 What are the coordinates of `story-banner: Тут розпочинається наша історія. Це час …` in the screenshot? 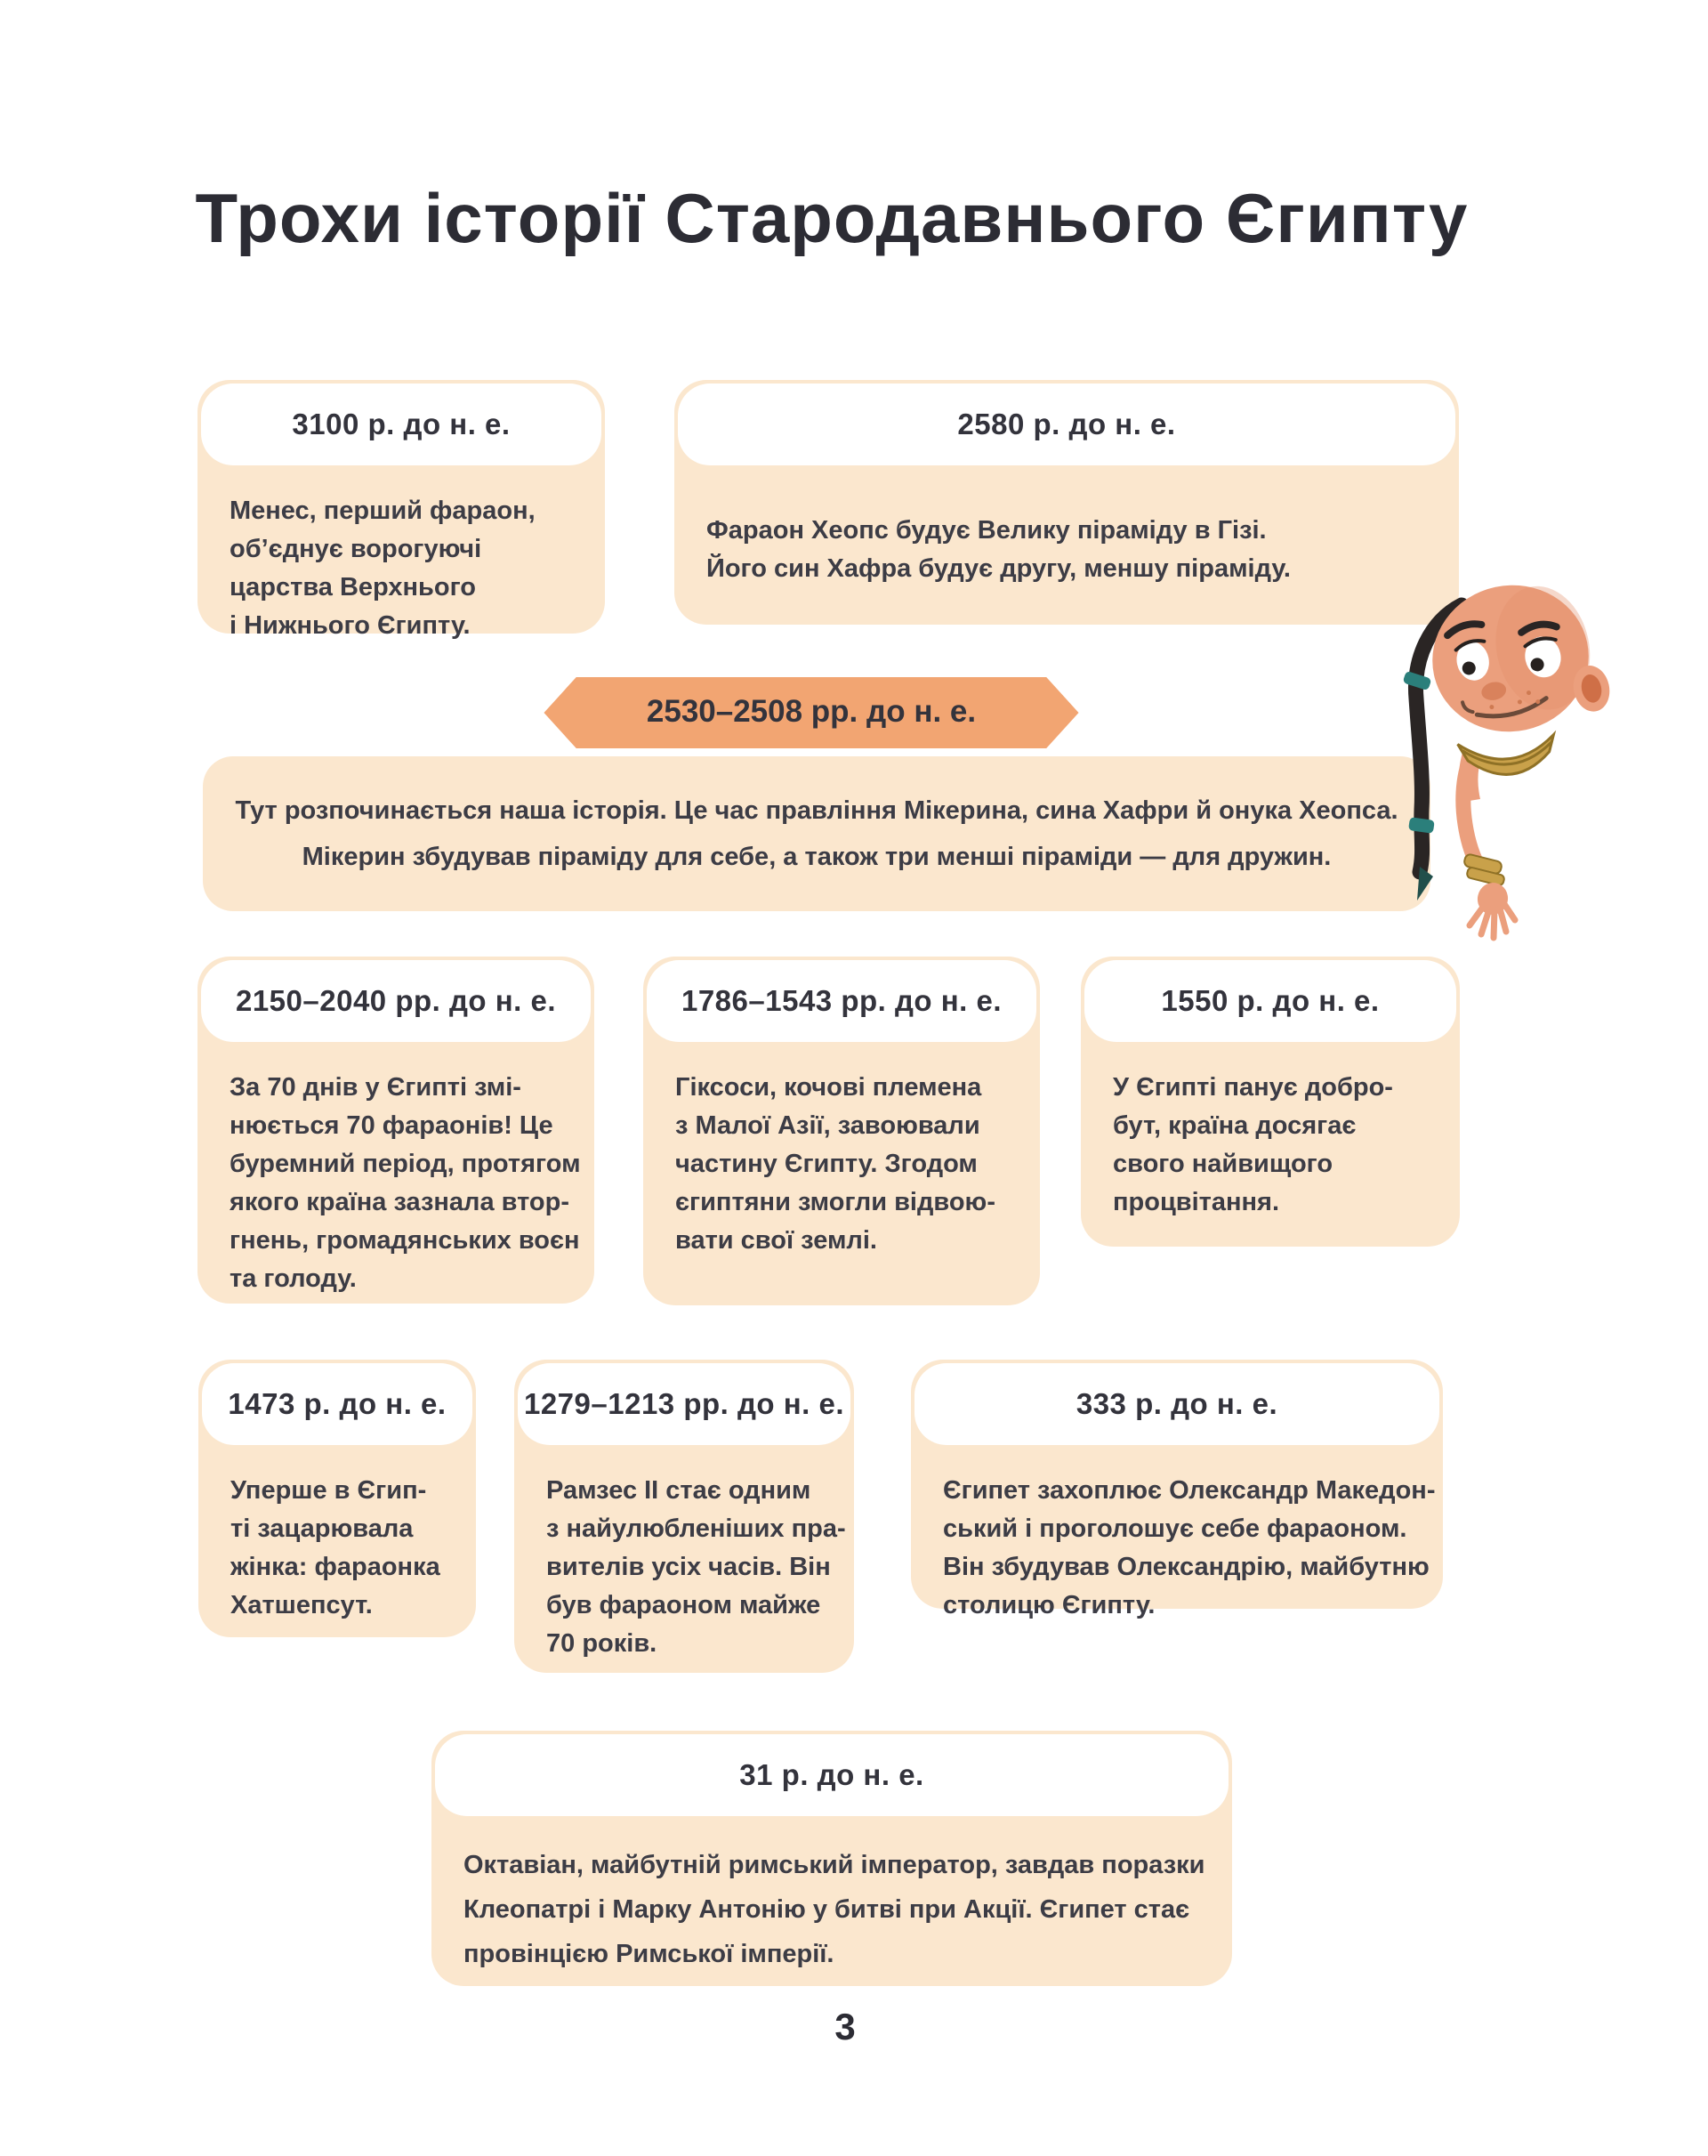 It's located at (816, 833).